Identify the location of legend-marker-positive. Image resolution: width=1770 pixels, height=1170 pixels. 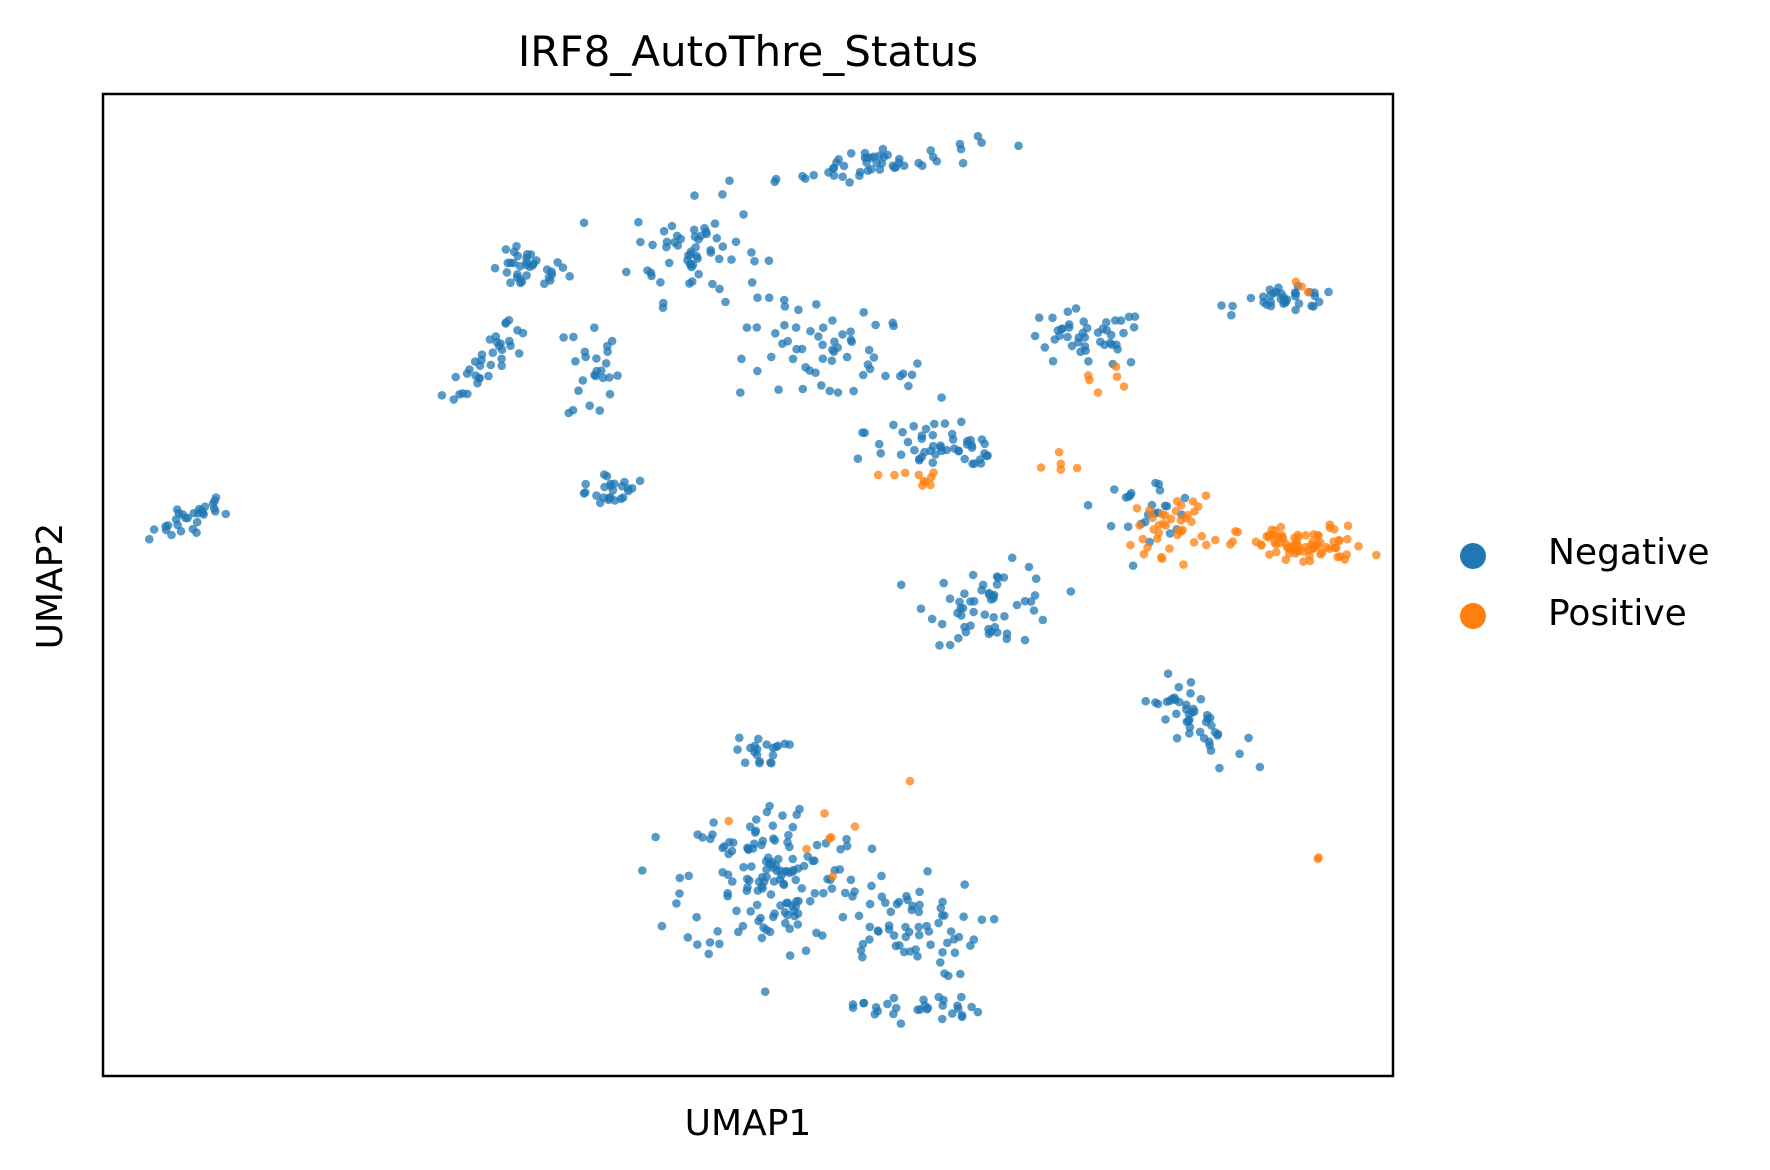
(1473, 616).